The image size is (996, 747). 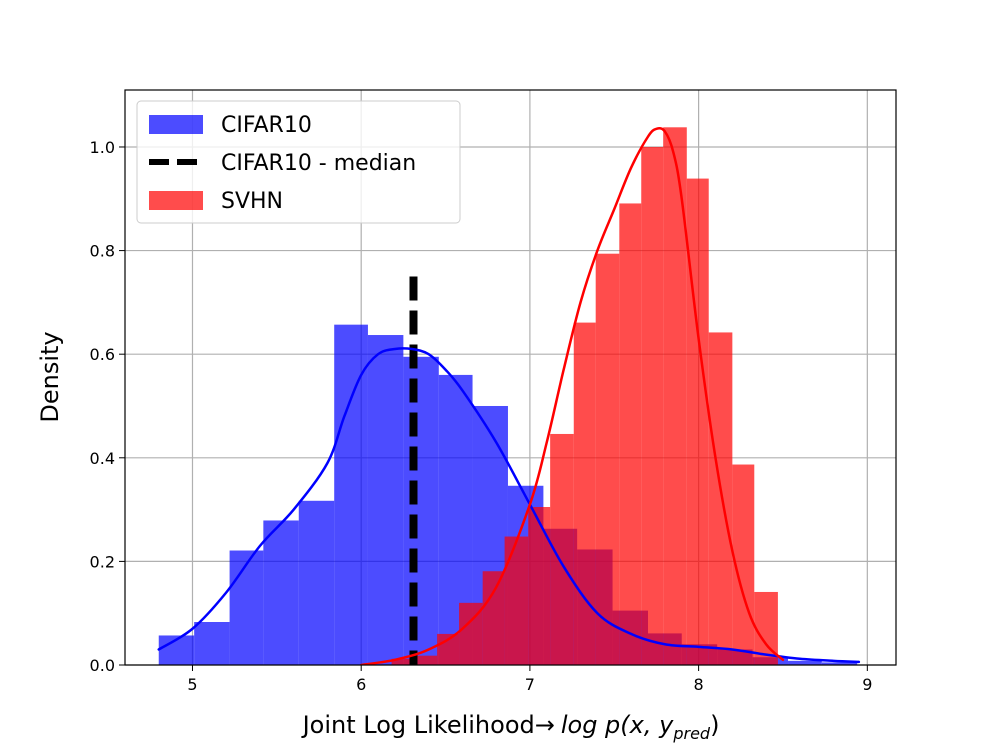 What do you see at coordinates (714, 725) in the screenshot?
I see `x-axis-label-close-paren: )` at bounding box center [714, 725].